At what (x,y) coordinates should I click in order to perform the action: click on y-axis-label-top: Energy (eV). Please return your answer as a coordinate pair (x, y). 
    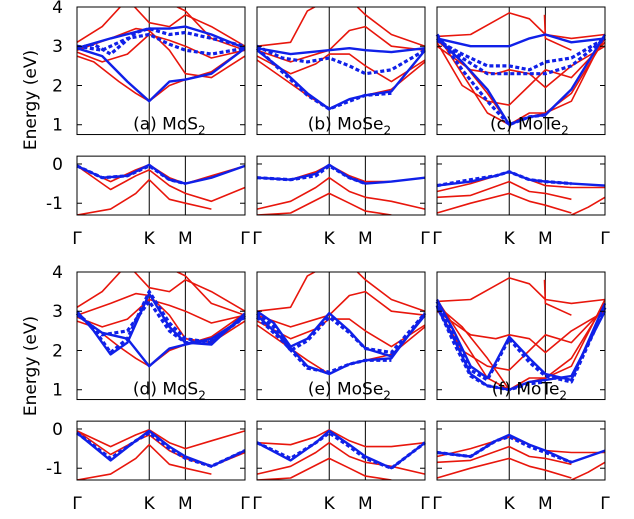
    Looking at the image, I should click on (31, 100).